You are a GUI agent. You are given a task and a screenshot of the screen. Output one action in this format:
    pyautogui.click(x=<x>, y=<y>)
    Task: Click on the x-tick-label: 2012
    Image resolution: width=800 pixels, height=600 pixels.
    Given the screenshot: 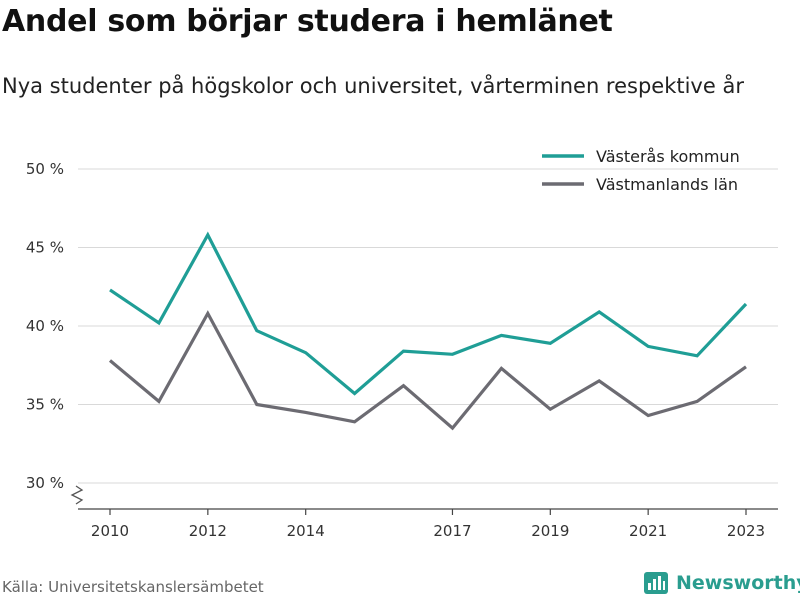 What is the action you would take?
    pyautogui.click(x=208, y=531)
    